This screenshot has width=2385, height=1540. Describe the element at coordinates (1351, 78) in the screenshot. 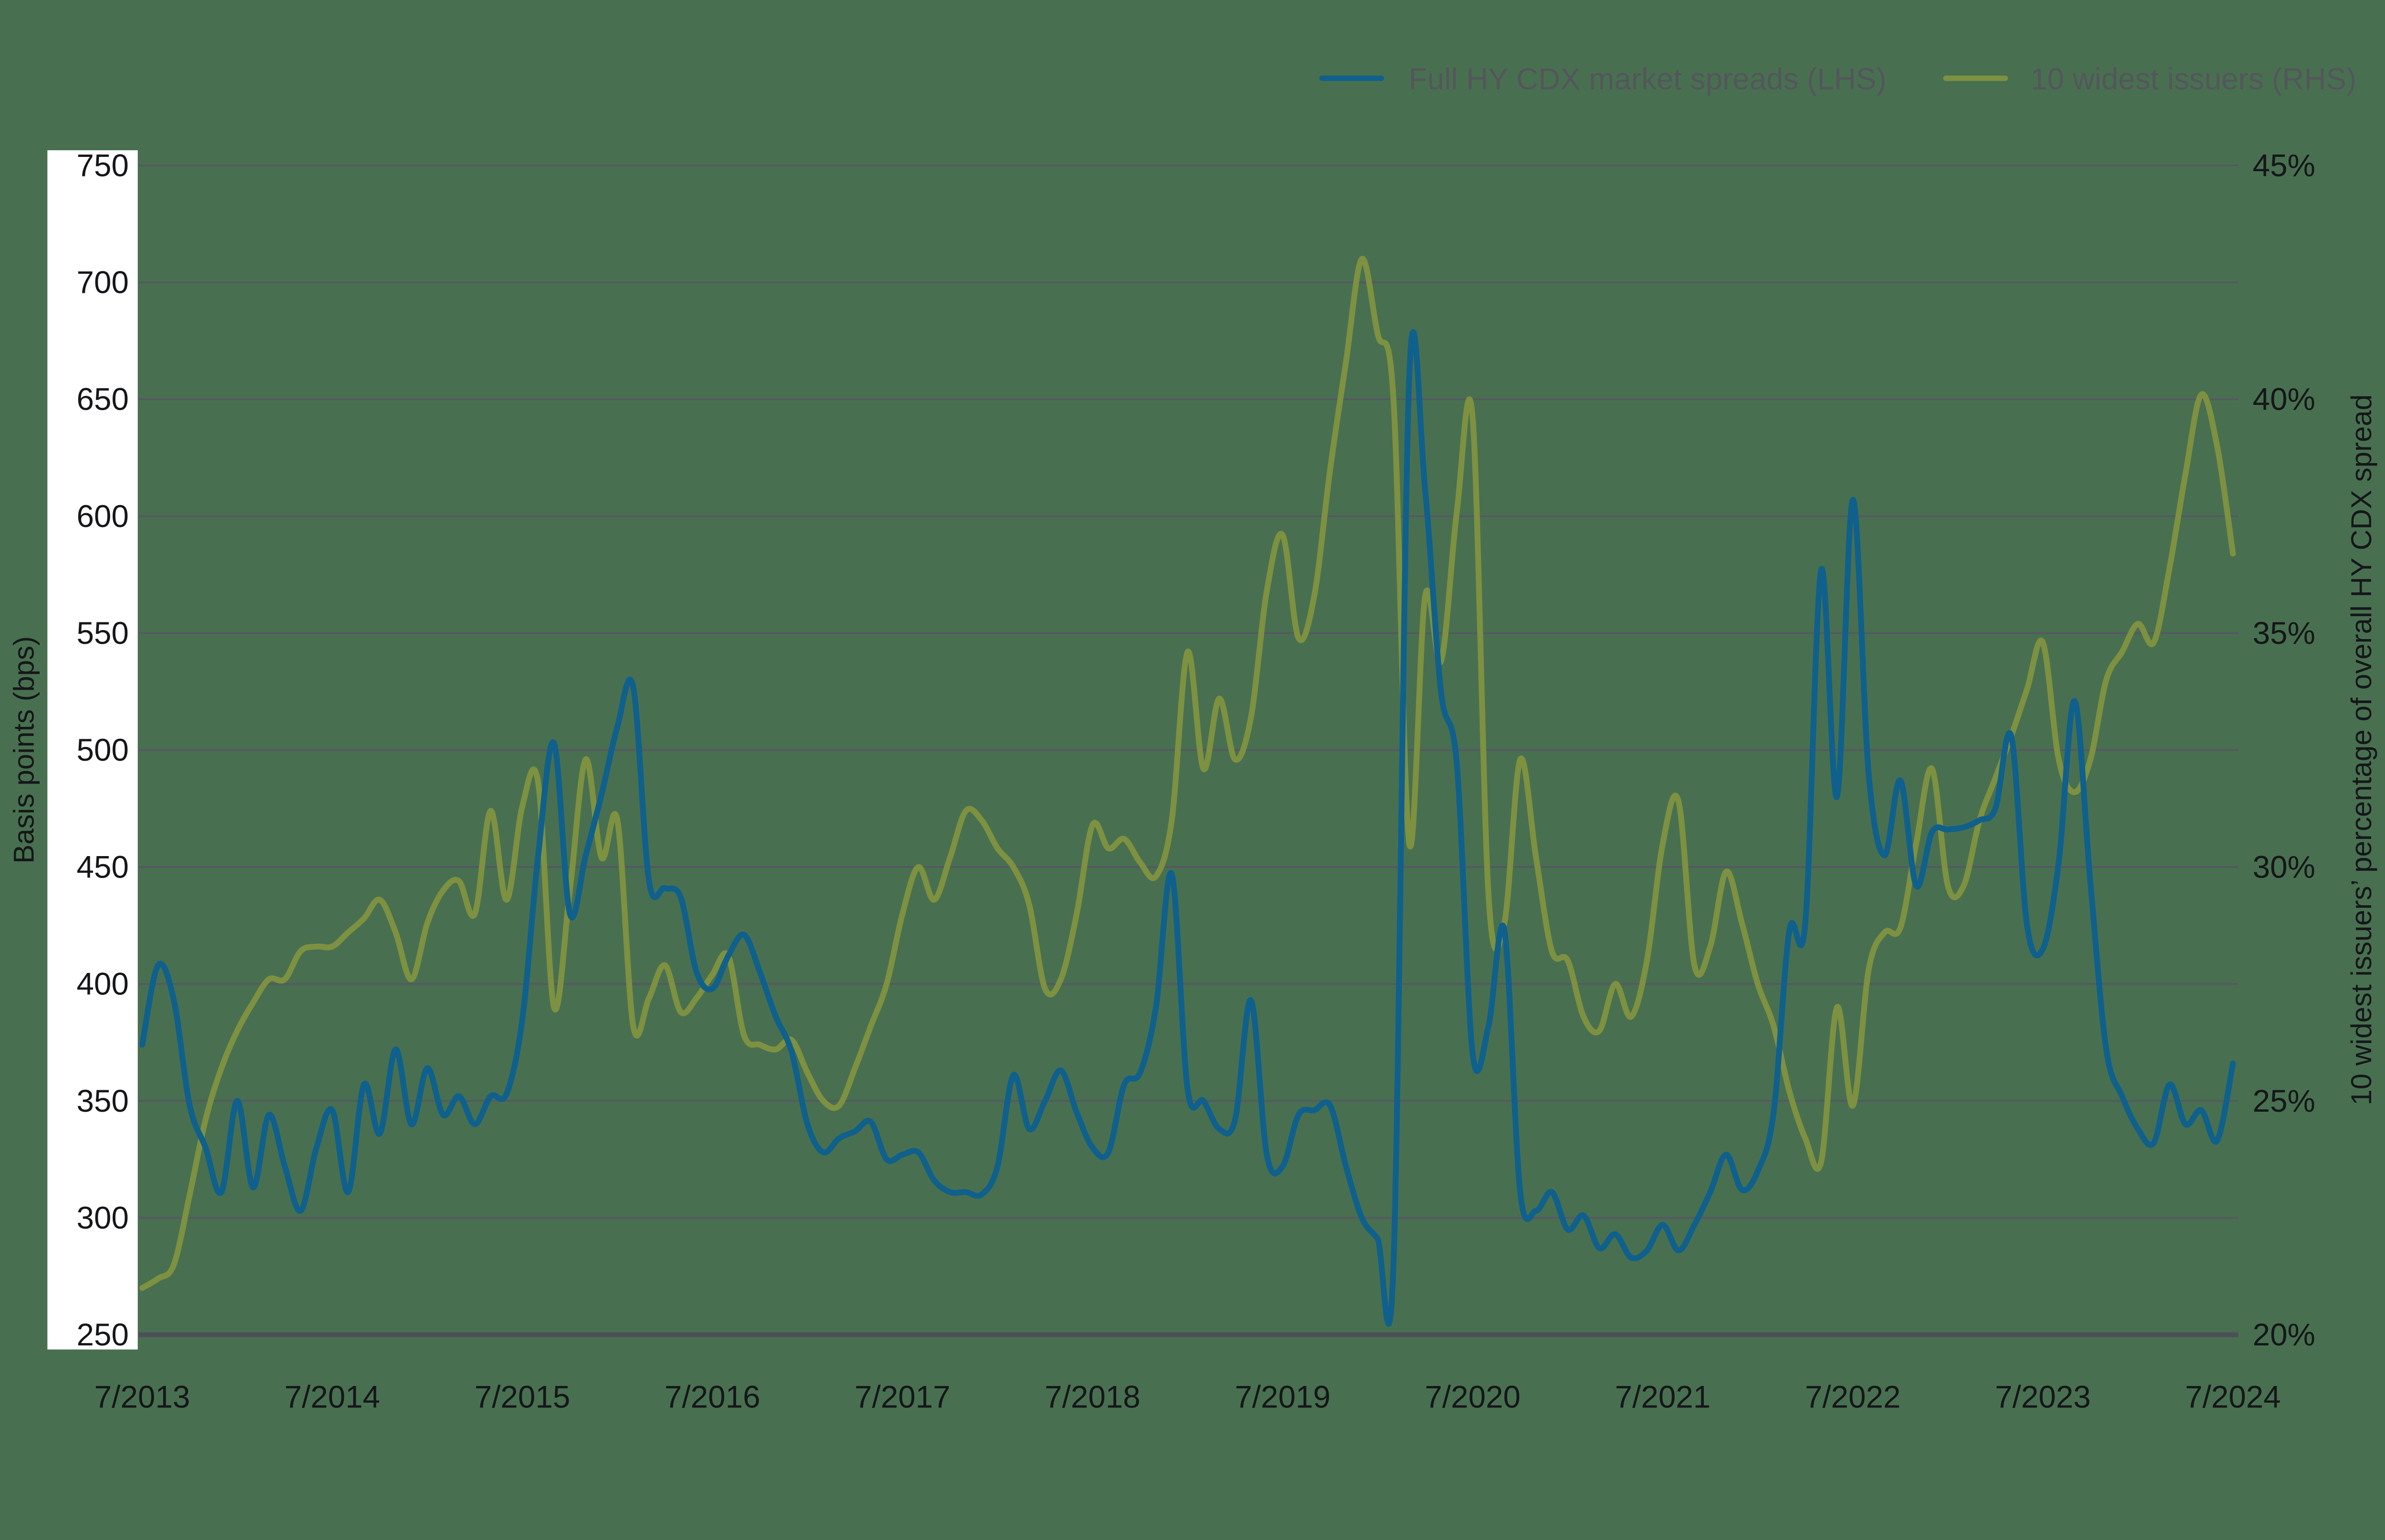

I see `legend-swatch-full-hy-cdx` at that location.